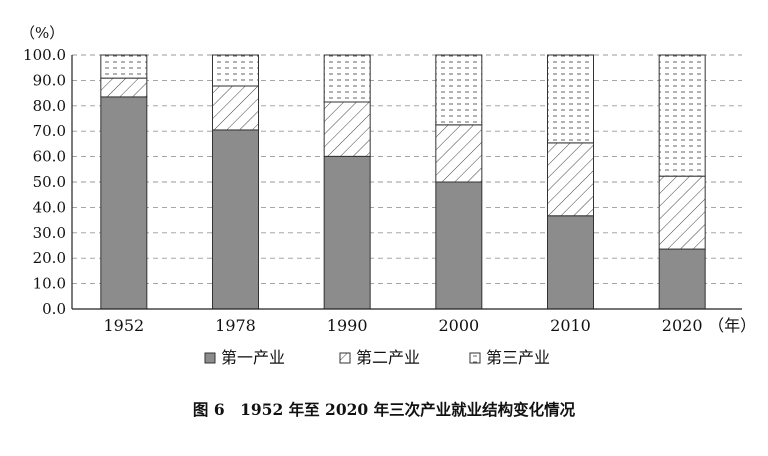  I want to click on x-tick-label: 1952, so click(123, 325).